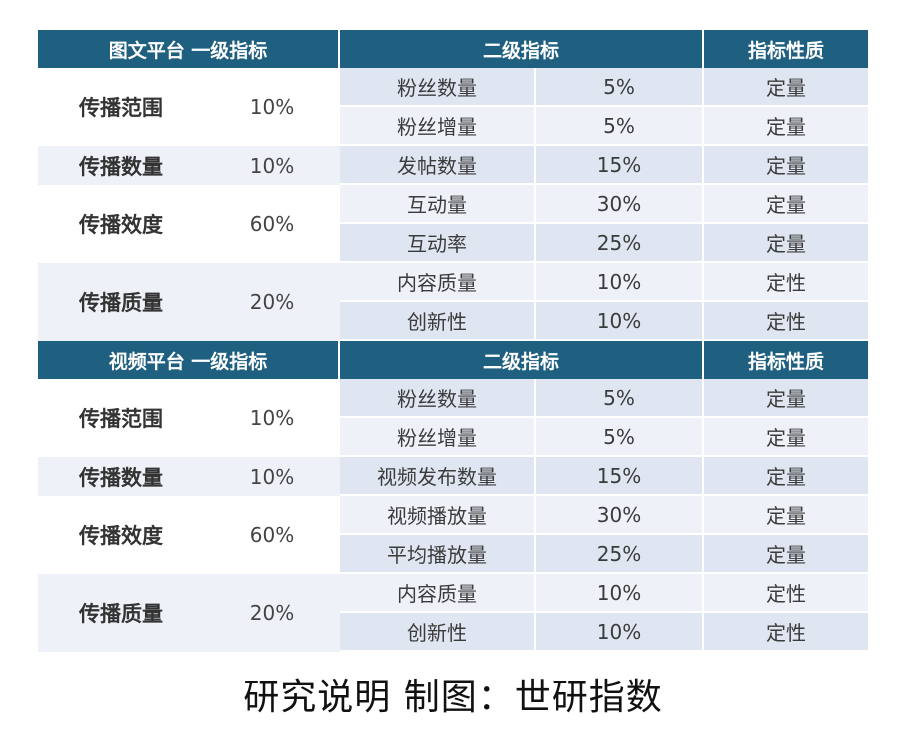  I want to click on level2-item: 视频发布数量, so click(438, 476).